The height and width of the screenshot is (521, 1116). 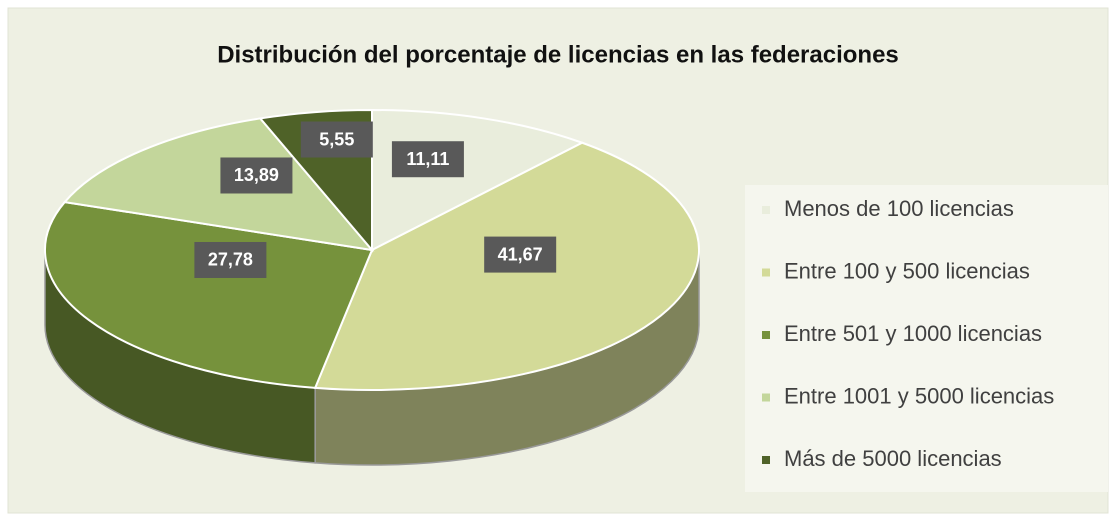 I want to click on data-label: 5,55, so click(x=336, y=139).